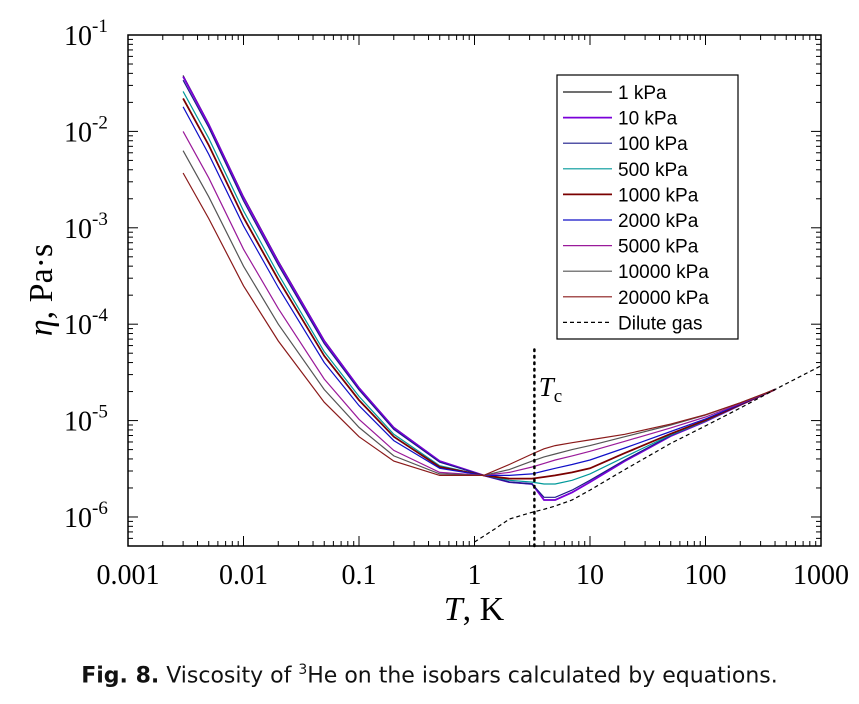 The height and width of the screenshot is (704, 859). I want to click on y-tick-label-exponent: -3, so click(100, 219).